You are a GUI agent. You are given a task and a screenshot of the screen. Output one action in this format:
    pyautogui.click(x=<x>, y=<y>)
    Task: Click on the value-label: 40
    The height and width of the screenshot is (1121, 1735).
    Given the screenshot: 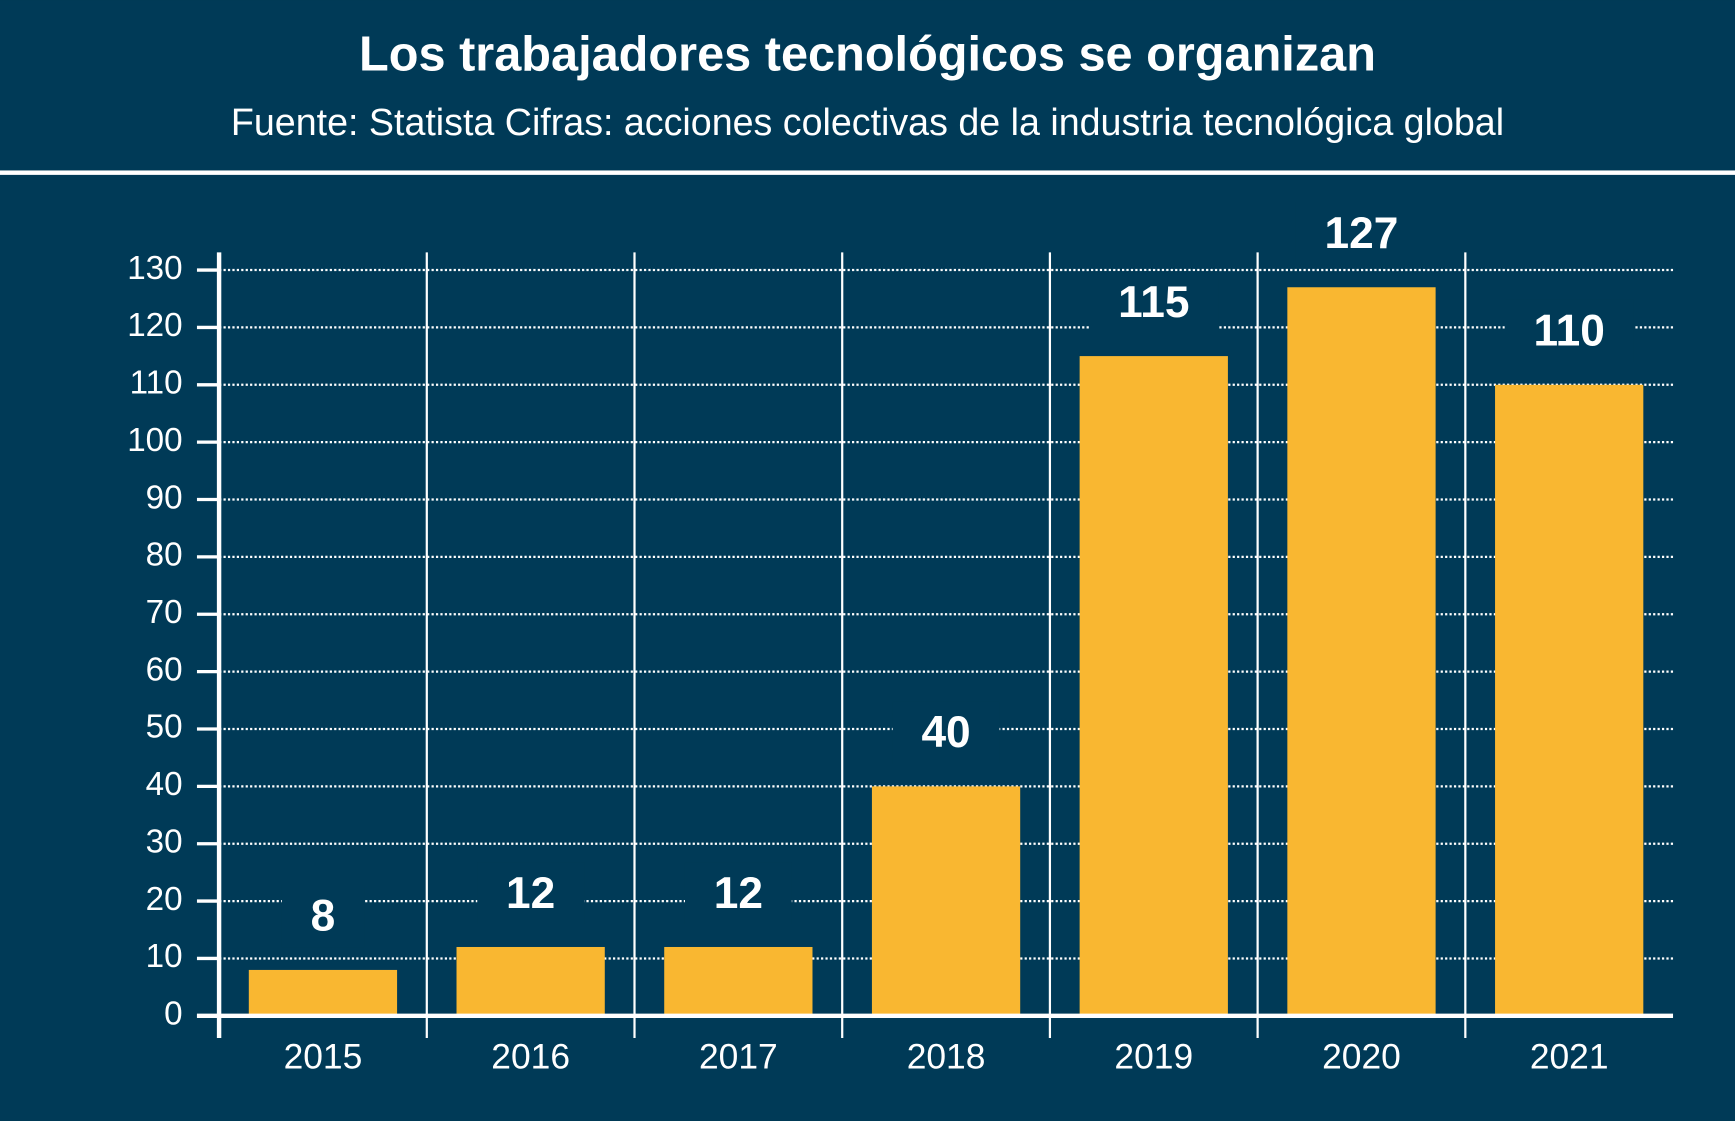 What is the action you would take?
    pyautogui.click(x=945, y=732)
    